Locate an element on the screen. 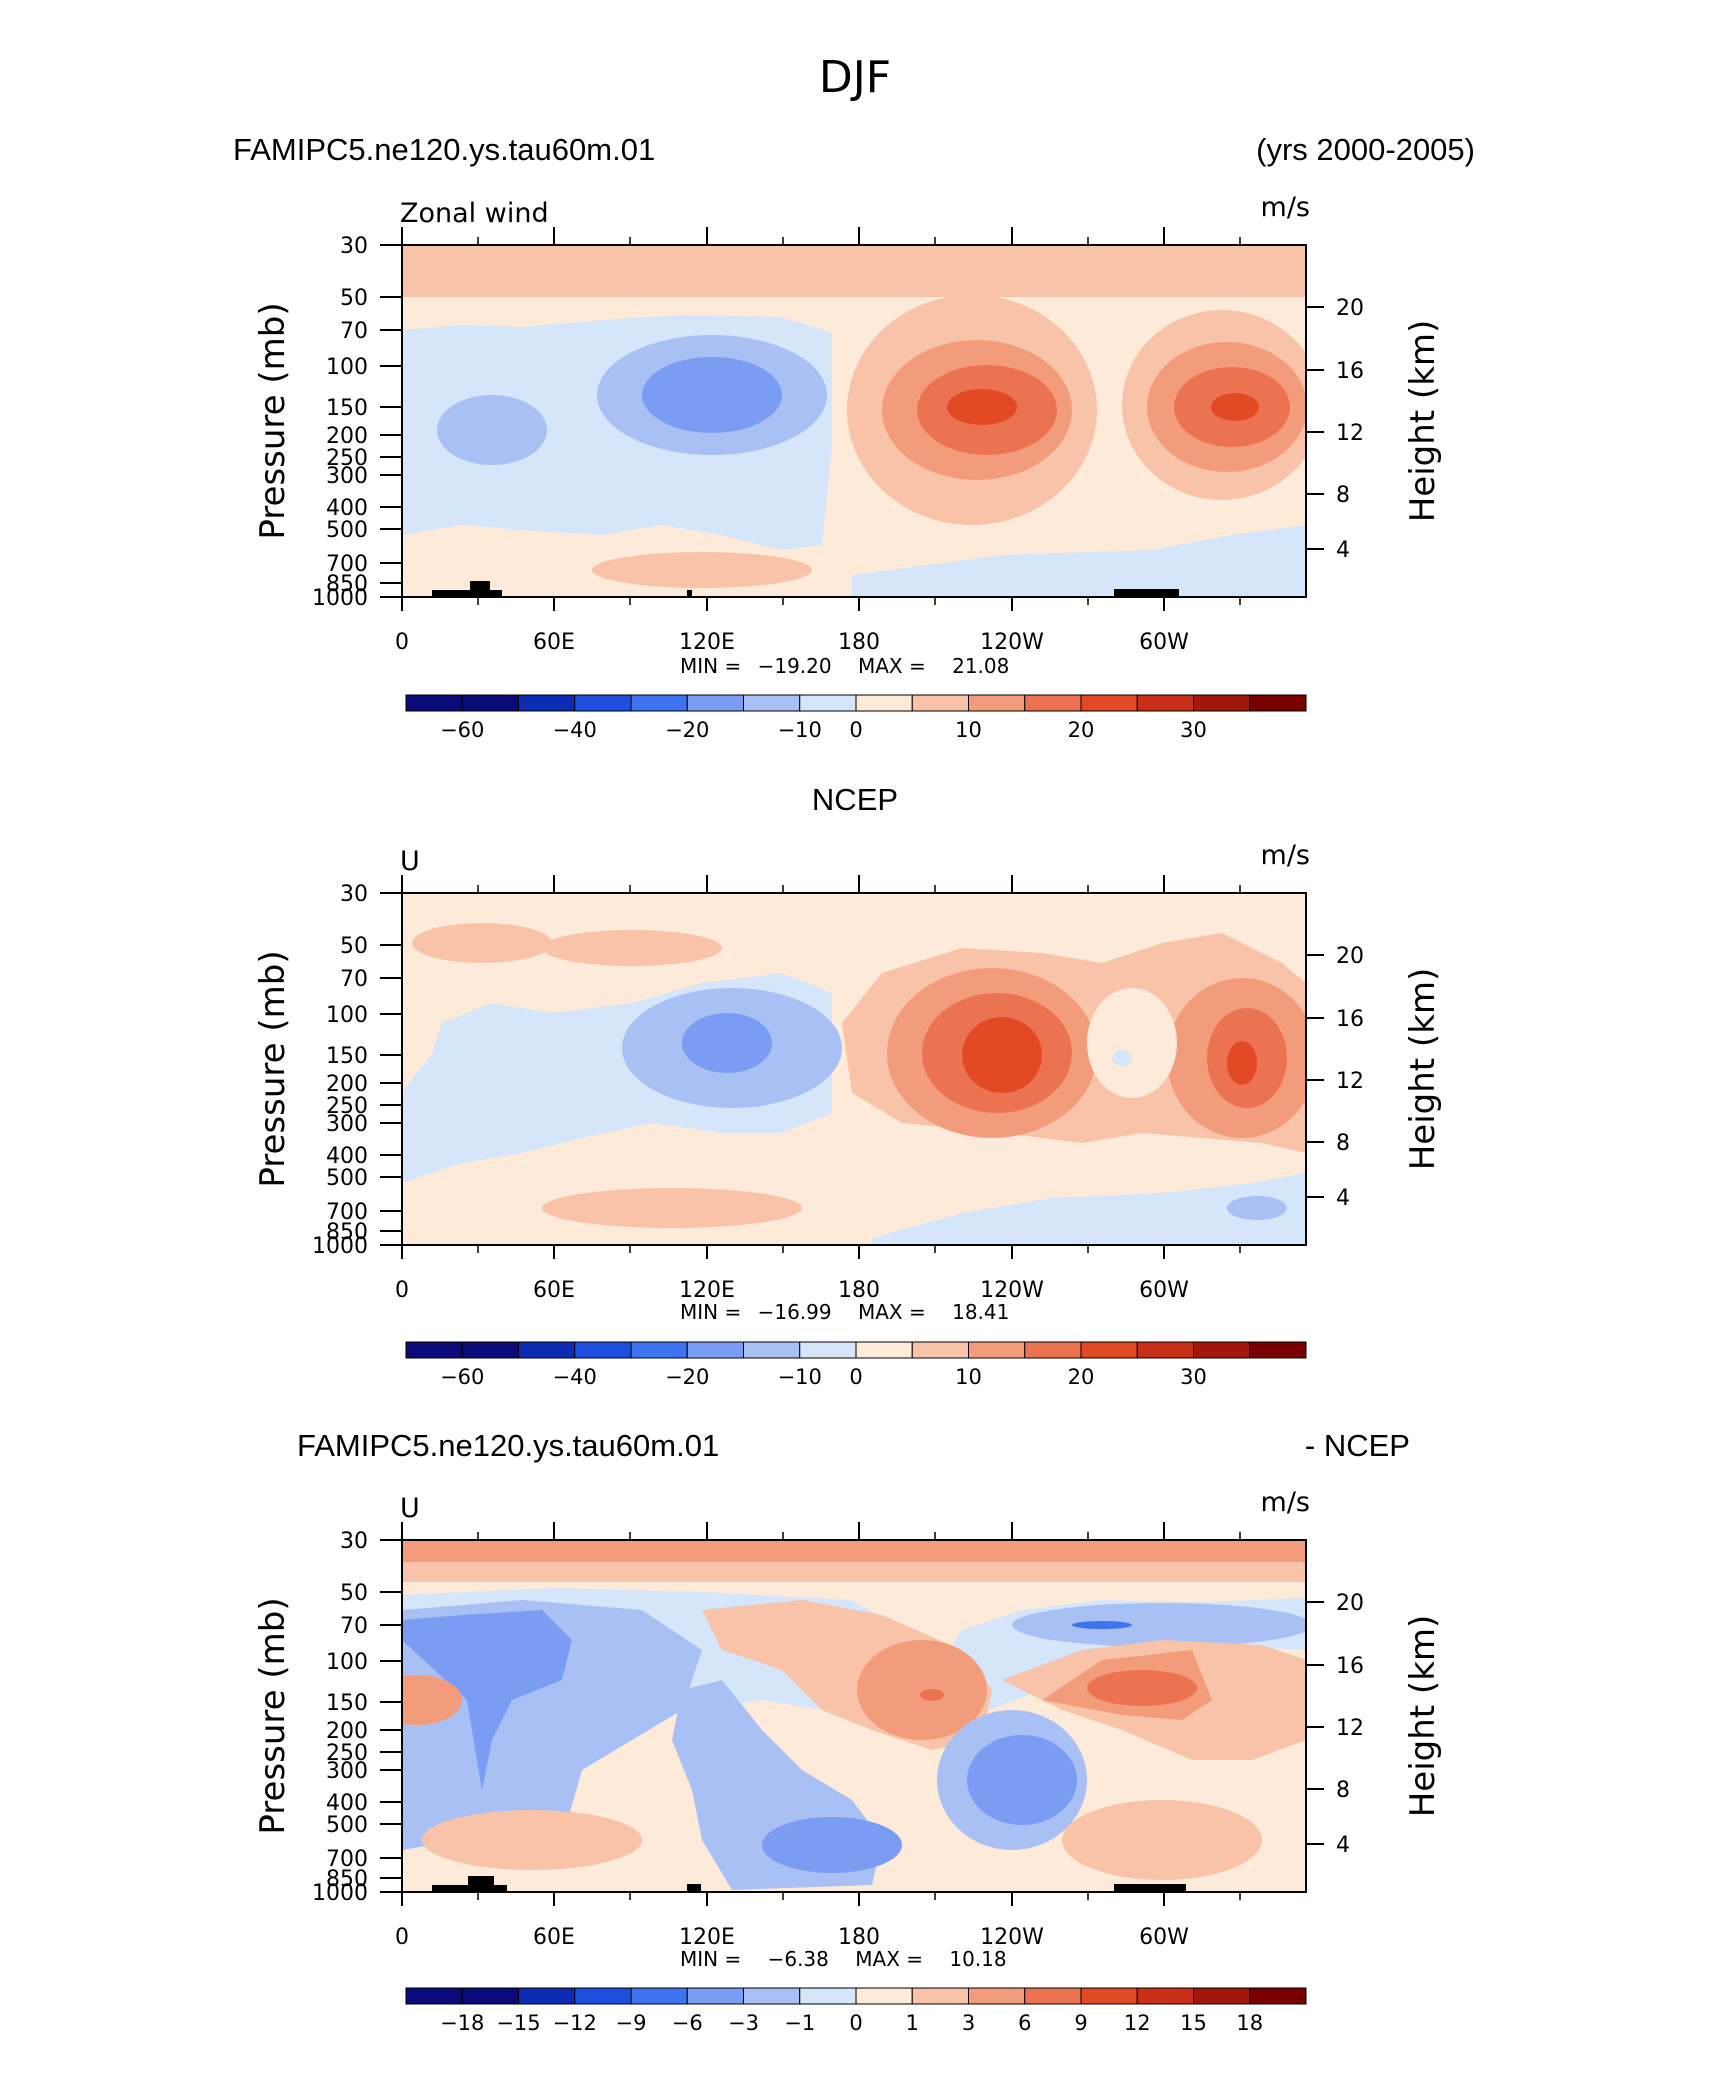 The width and height of the screenshot is (1710, 2078). panel-diff-right-title: - NCEP is located at coordinates (1357, 1445).